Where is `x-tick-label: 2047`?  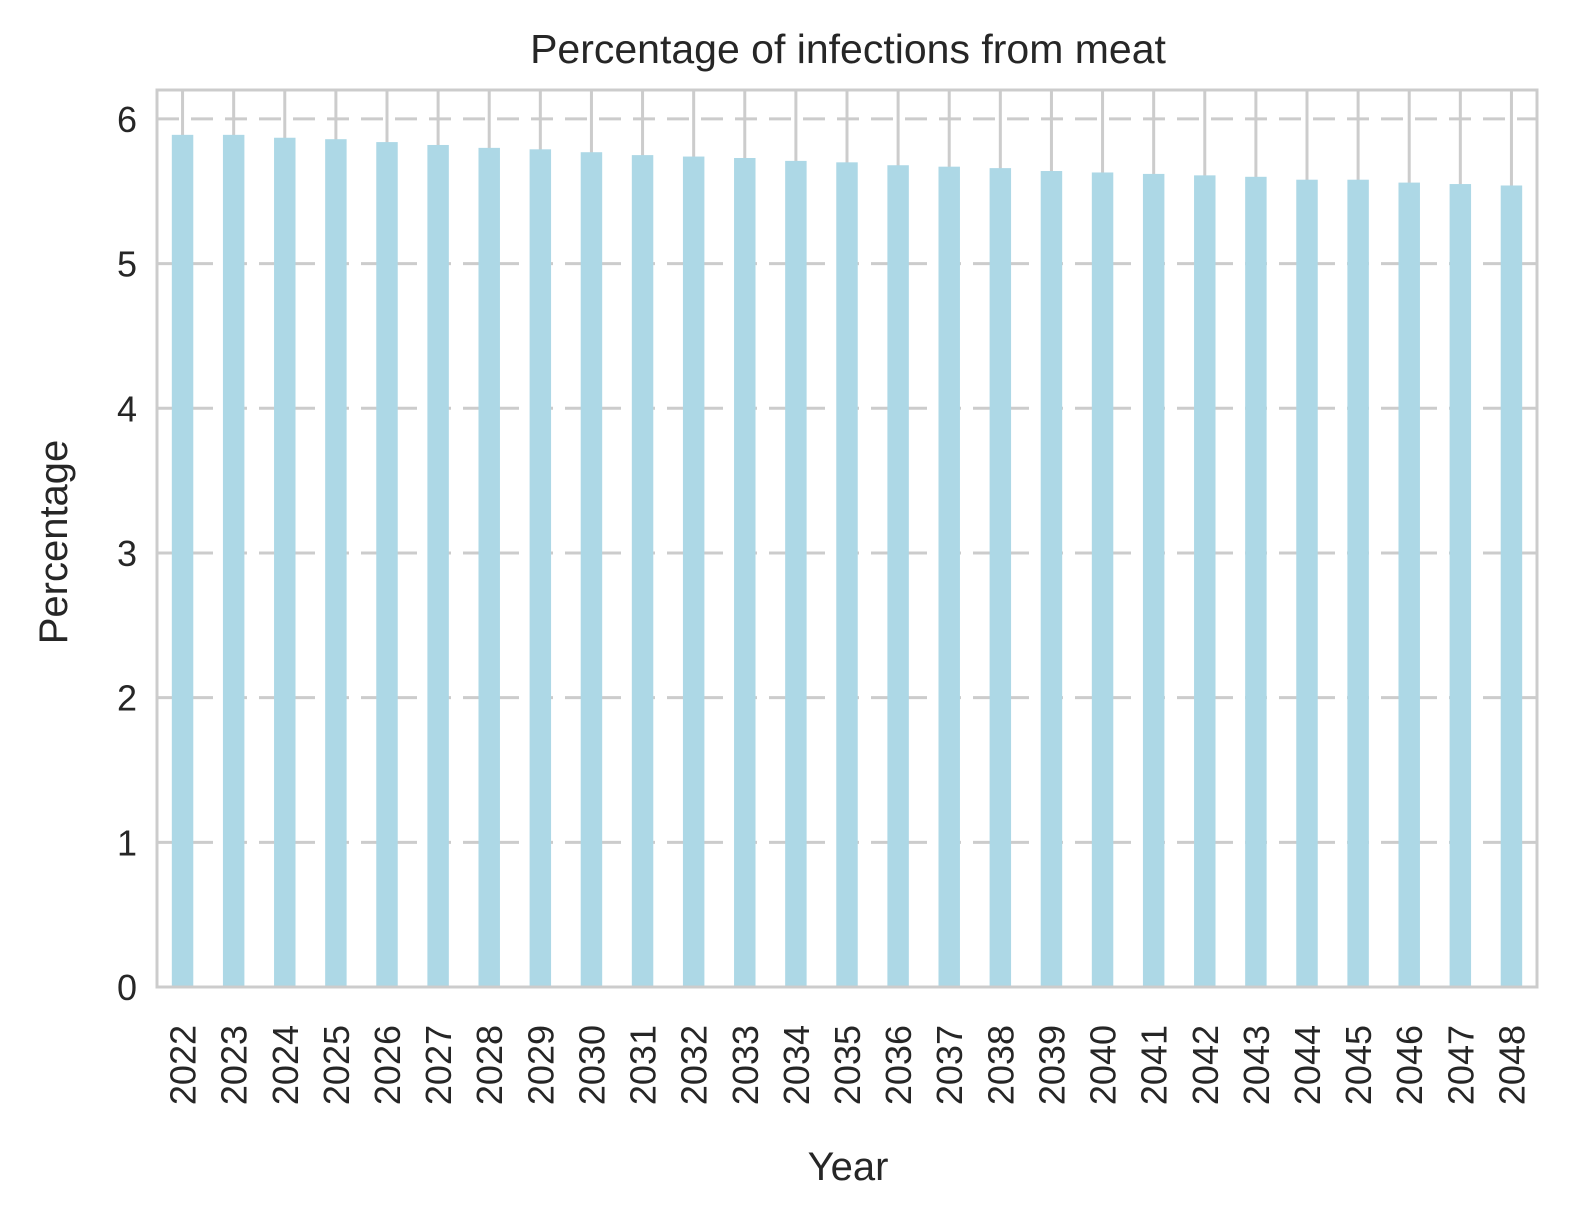
x-tick-label: 2047 is located at coordinates (1460, 1065).